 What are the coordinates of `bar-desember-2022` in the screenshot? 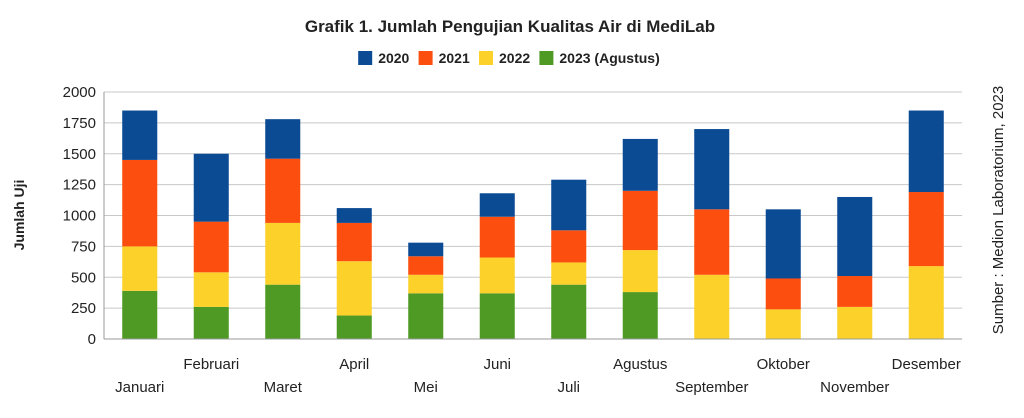 It's located at (926, 302).